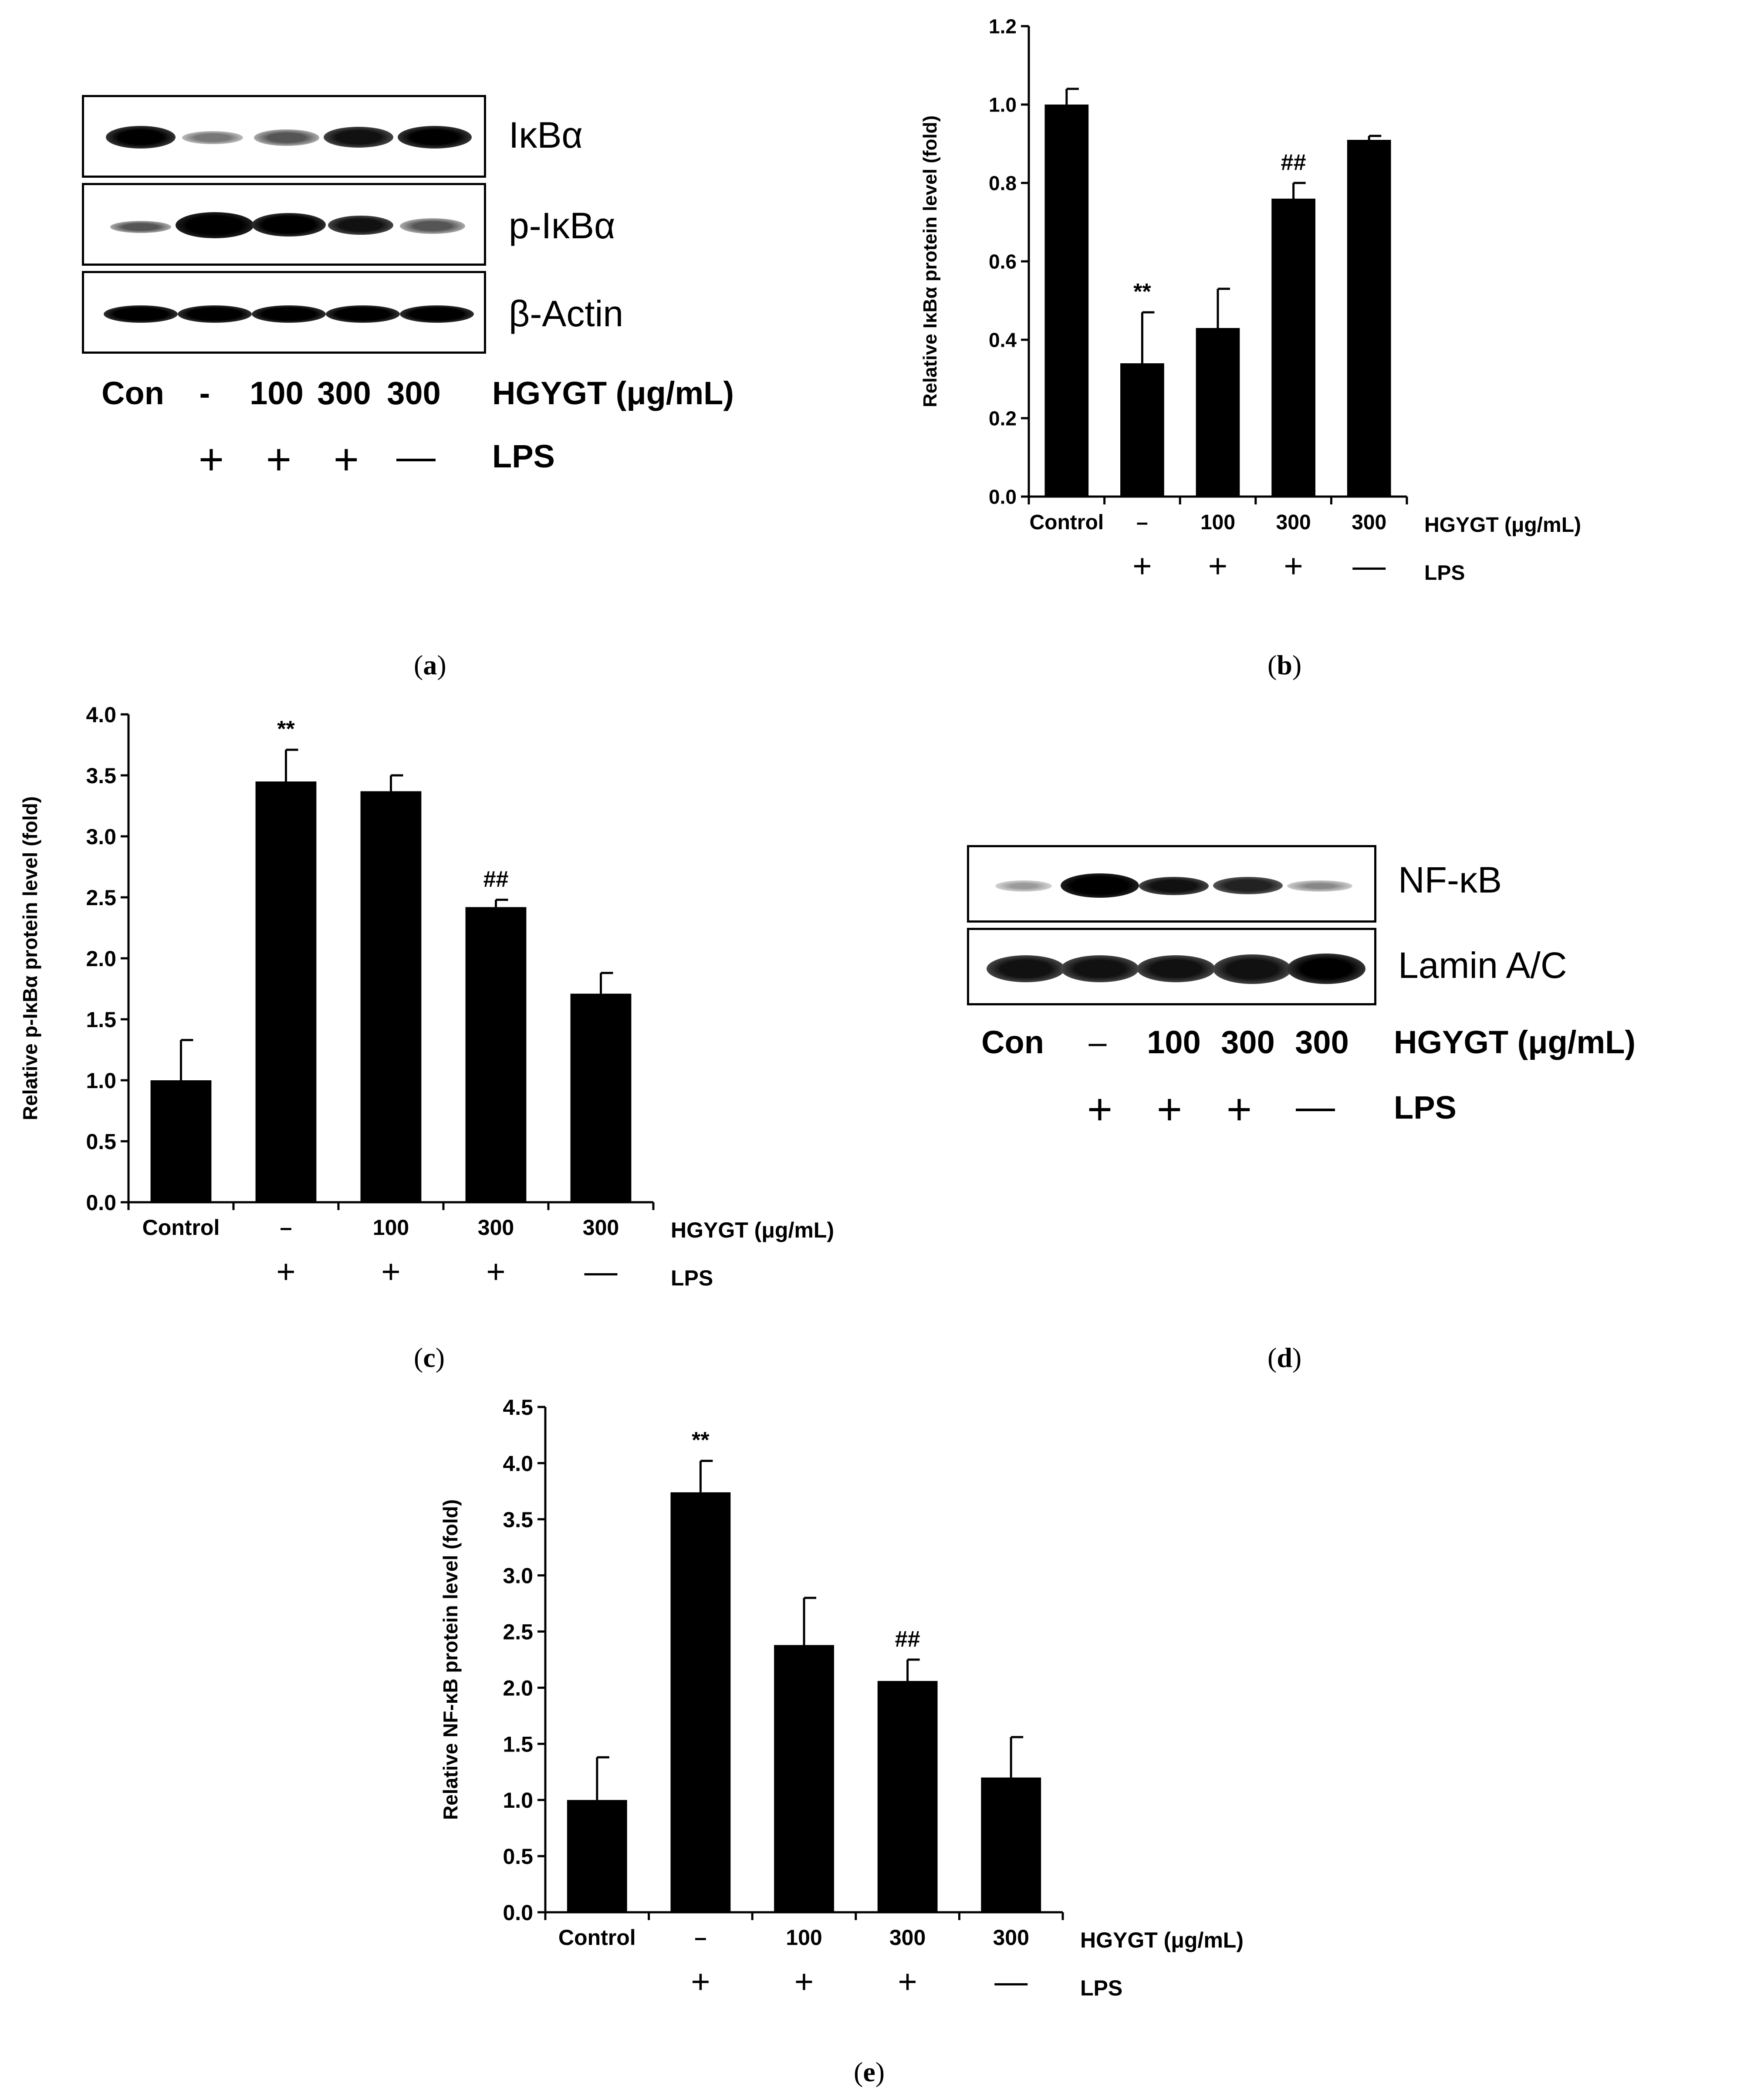 Image resolution: width=1744 pixels, height=2100 pixels. Describe the element at coordinates (1284, 1357) in the screenshot. I see `panel-label-d: (d)` at that location.